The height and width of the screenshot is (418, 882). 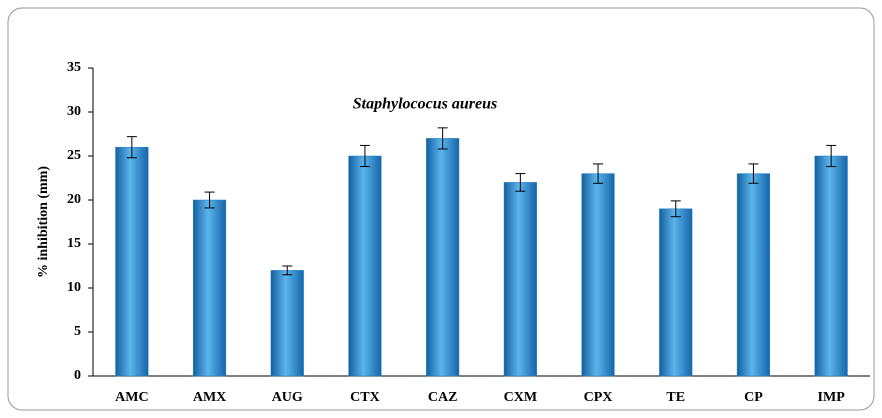 What do you see at coordinates (77, 331) in the screenshot?
I see `y-tick-label: 5` at bounding box center [77, 331].